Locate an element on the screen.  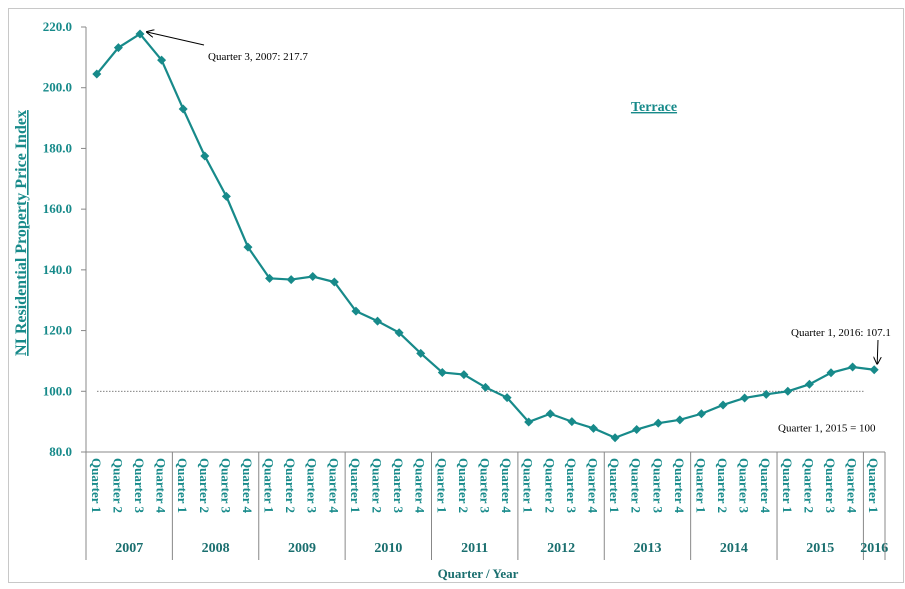
x-axis-label: Quarter / Year is located at coordinates (478, 573).